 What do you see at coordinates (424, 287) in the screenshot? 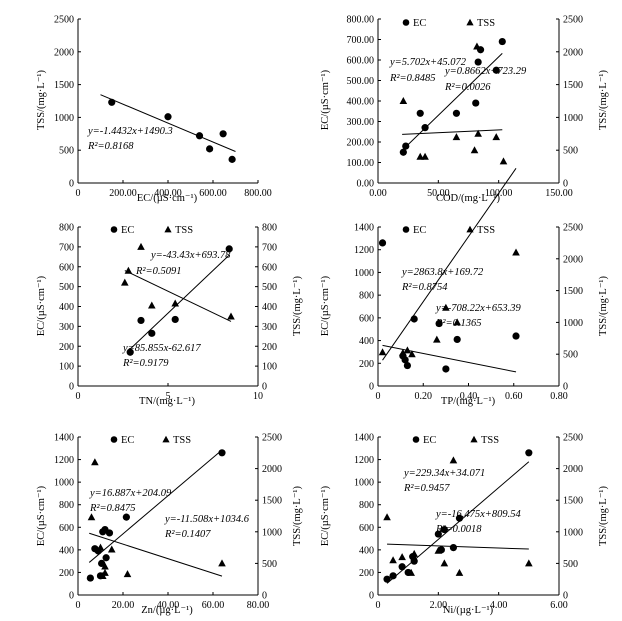
I see `r-squared-label: R²=0.8754` at bounding box center [424, 287].